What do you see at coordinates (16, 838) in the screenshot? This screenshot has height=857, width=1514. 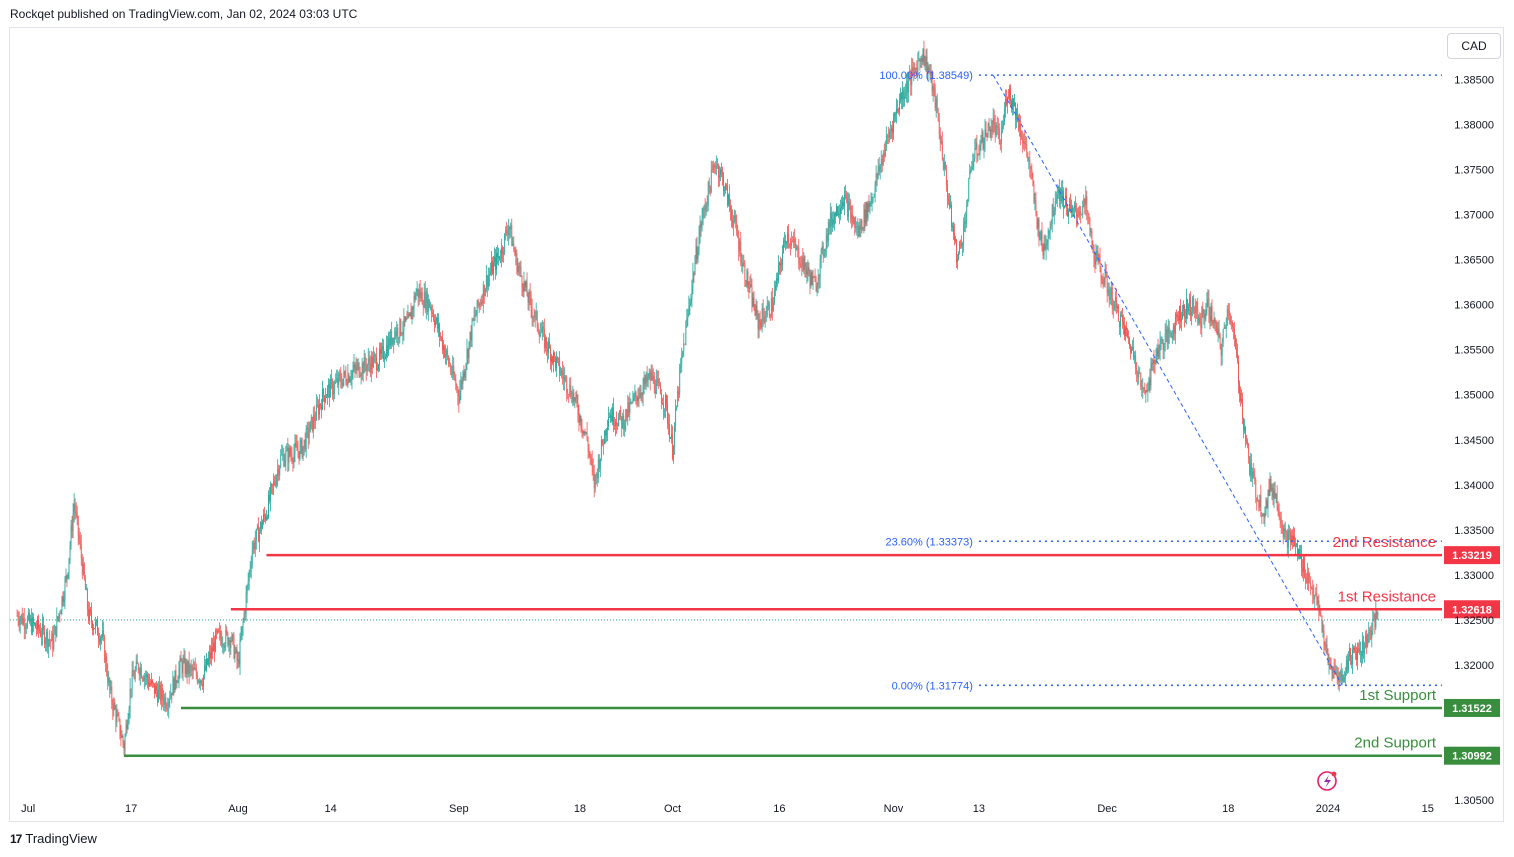 I see `tradingview-logo-icon: 17` at bounding box center [16, 838].